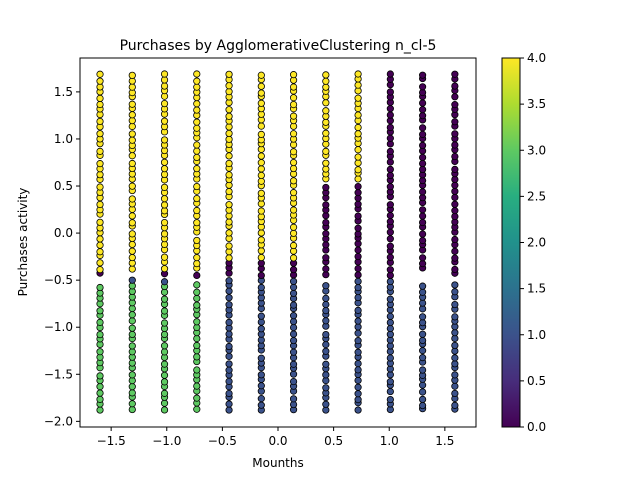 Image resolution: width=640 pixels, height=484 pixels. I want to click on colorbar, so click(511, 242).